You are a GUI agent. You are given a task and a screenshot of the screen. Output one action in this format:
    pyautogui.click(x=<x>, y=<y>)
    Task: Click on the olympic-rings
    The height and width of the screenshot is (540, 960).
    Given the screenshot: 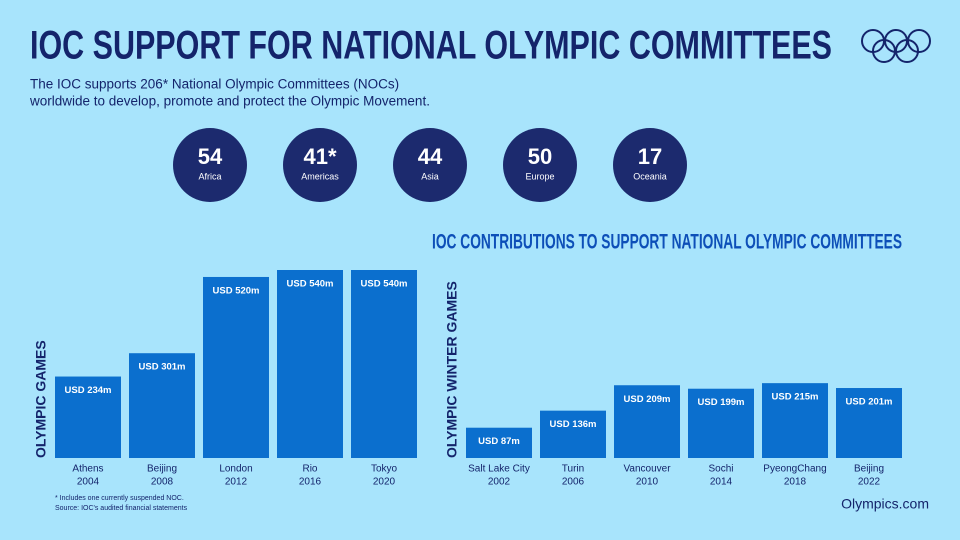 What is the action you would take?
    pyautogui.click(x=896, y=46)
    